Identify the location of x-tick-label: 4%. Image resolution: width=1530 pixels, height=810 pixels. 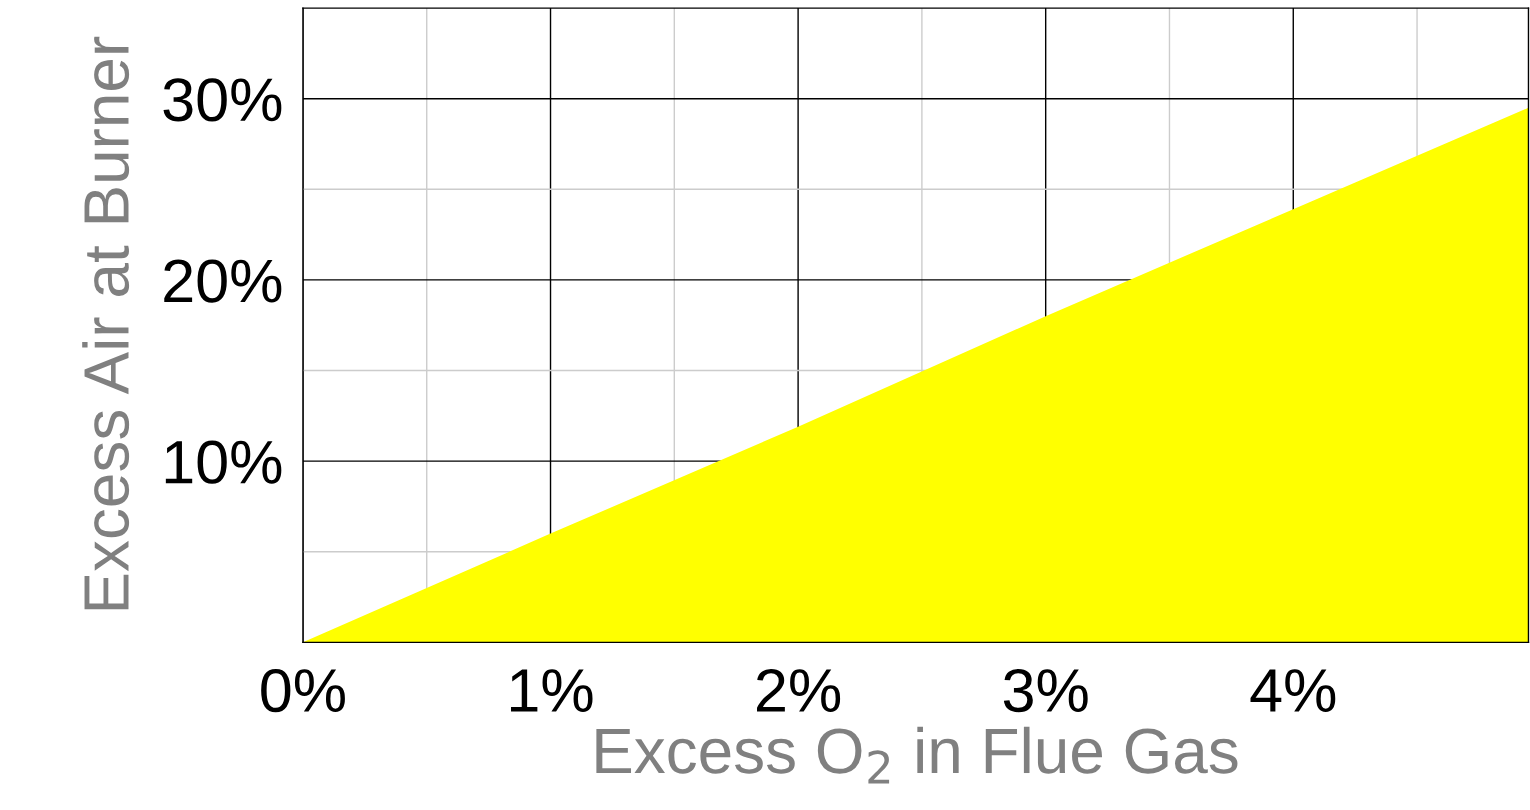
(1293, 690).